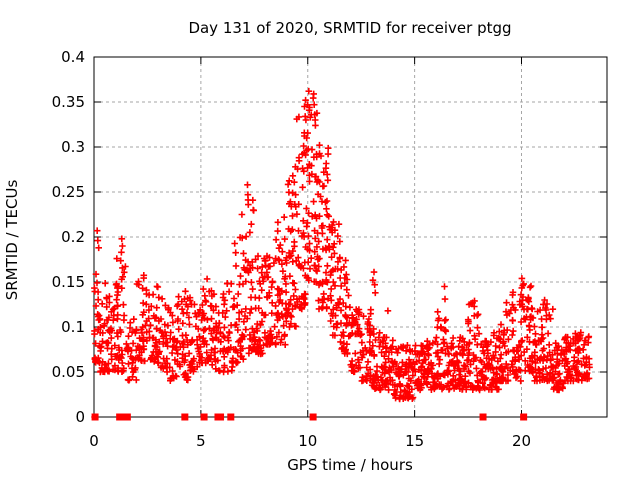 This screenshot has height=480, width=640. I want to click on zero-flag-markers, so click(309, 417).